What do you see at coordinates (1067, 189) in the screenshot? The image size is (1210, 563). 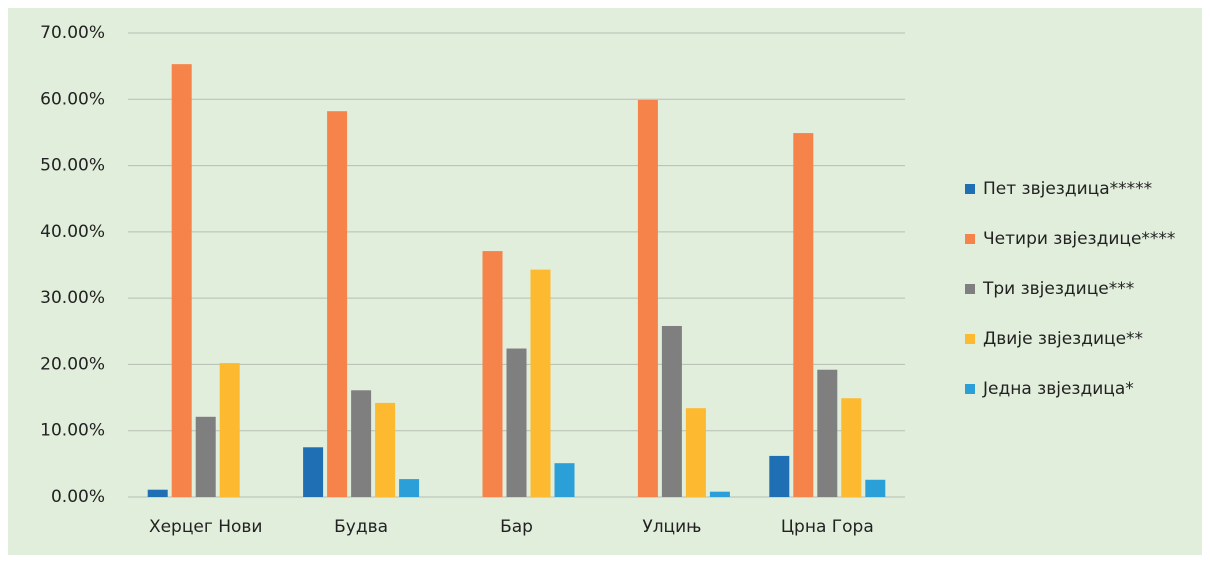 I see `legend-label: Пет звјездица*****` at bounding box center [1067, 189].